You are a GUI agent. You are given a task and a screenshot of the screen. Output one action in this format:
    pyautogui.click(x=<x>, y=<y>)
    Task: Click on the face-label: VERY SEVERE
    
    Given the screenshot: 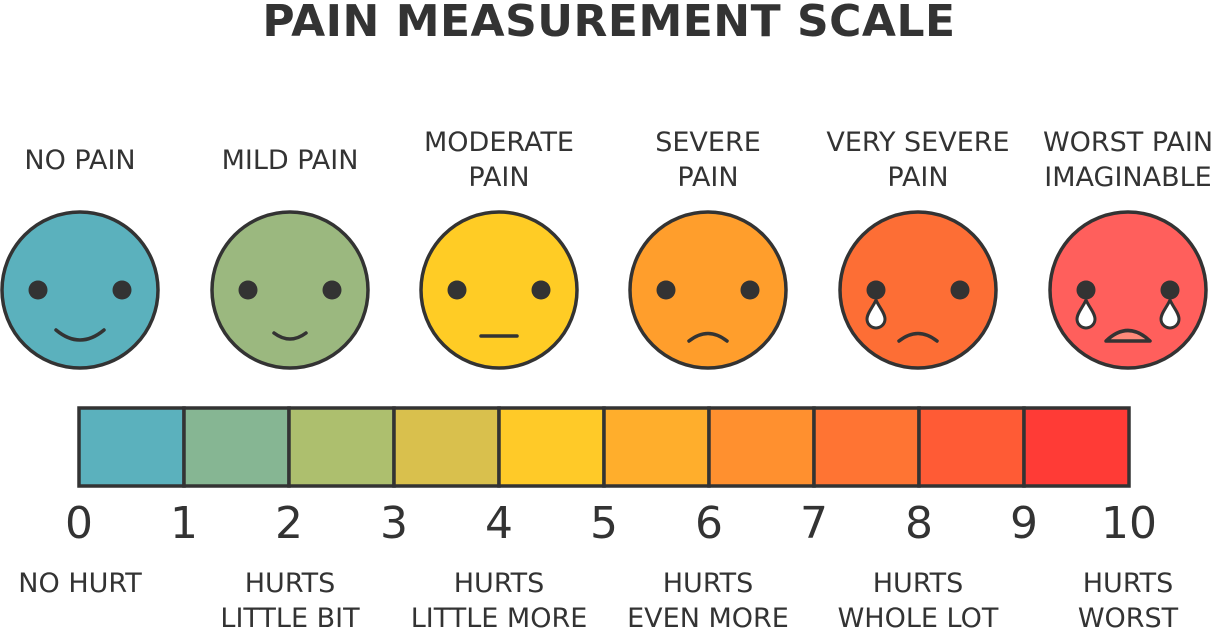 What is the action you would take?
    pyautogui.click(x=917, y=142)
    